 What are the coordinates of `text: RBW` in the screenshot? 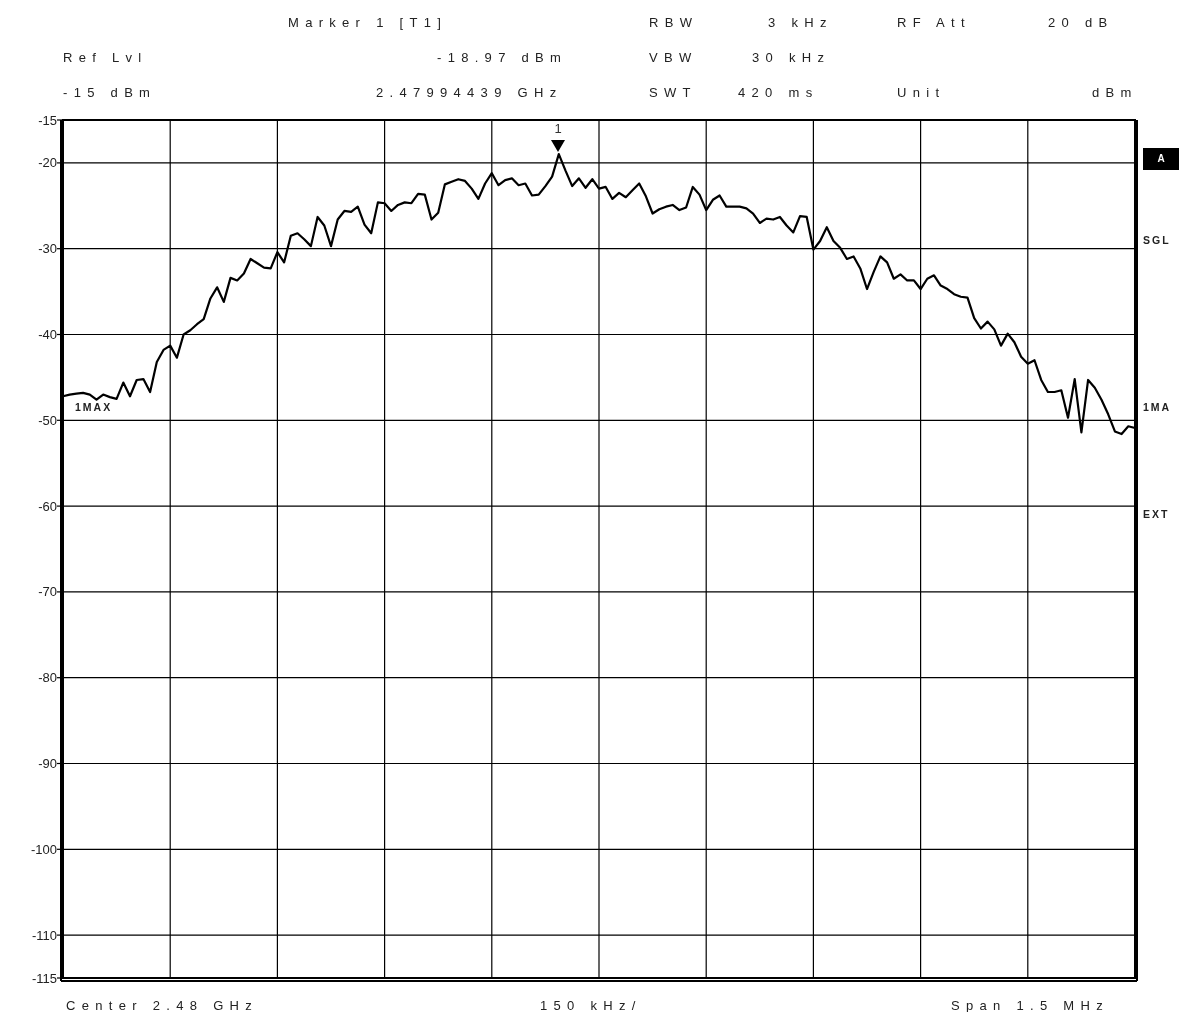 It's located at (674, 22).